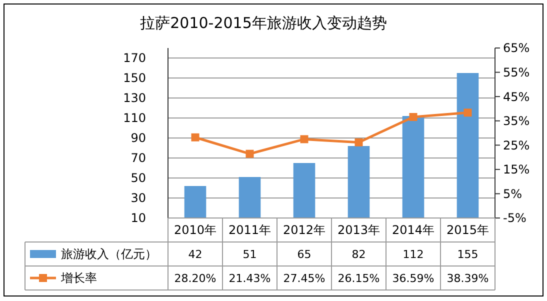  Describe the element at coordinates (138, 138) in the screenshot. I see `y-tick-label: 90` at that location.